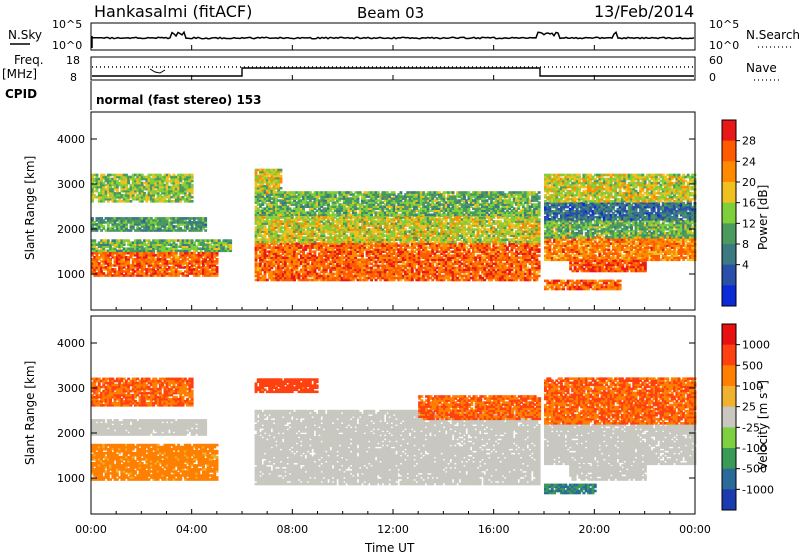 This screenshot has height=554, width=800. I want to click on colorbar-tick-label: 1000, so click(756, 345).